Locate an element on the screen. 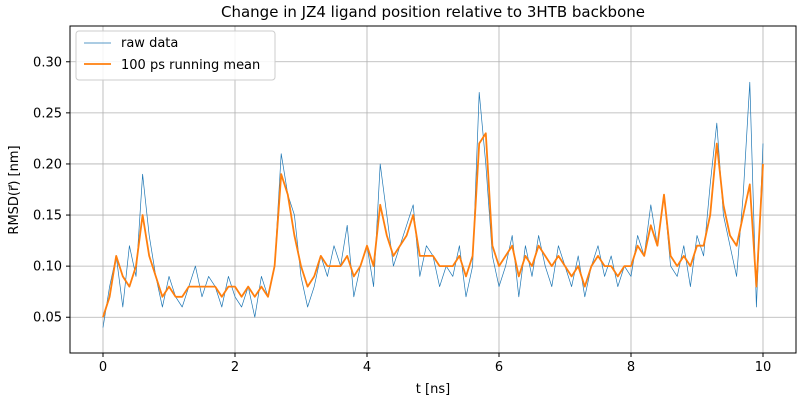 This screenshot has width=800, height=400. y-tick-label: 0.25 is located at coordinates (47, 113).